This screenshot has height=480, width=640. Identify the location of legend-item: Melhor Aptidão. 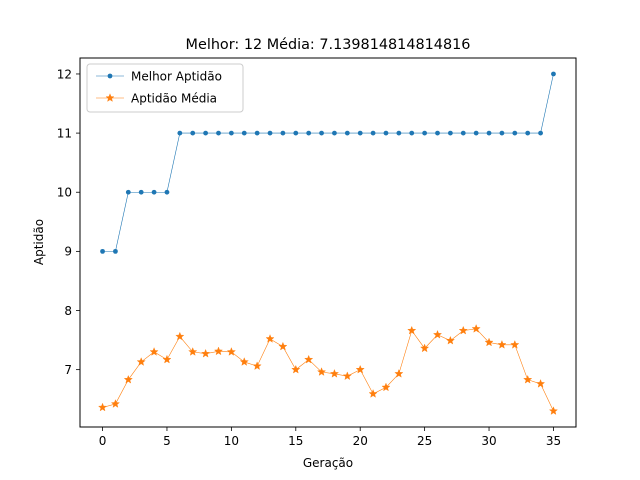
(159, 76).